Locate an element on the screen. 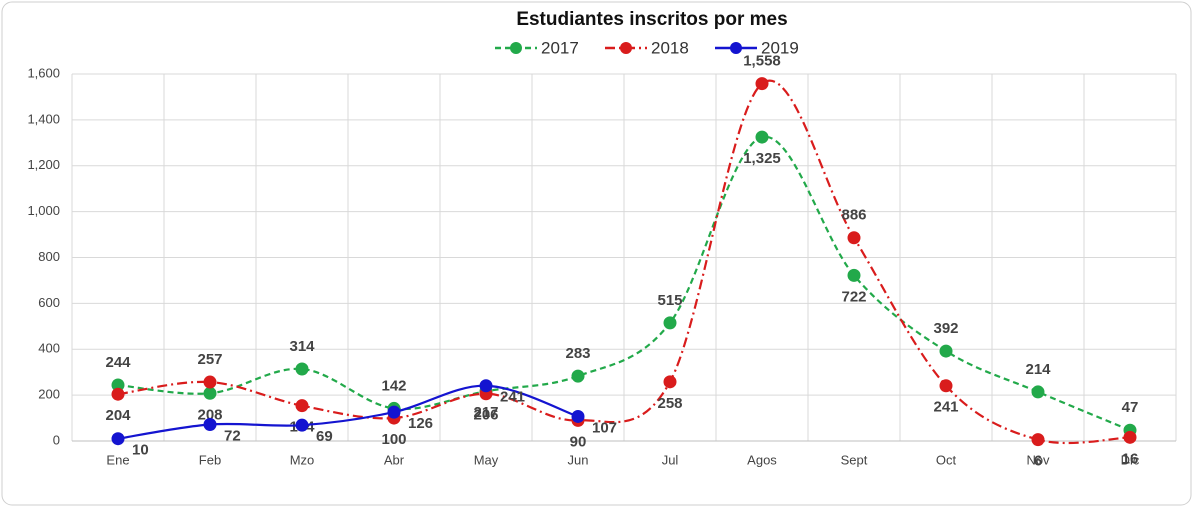  data-label: 16 is located at coordinates (1130, 458).